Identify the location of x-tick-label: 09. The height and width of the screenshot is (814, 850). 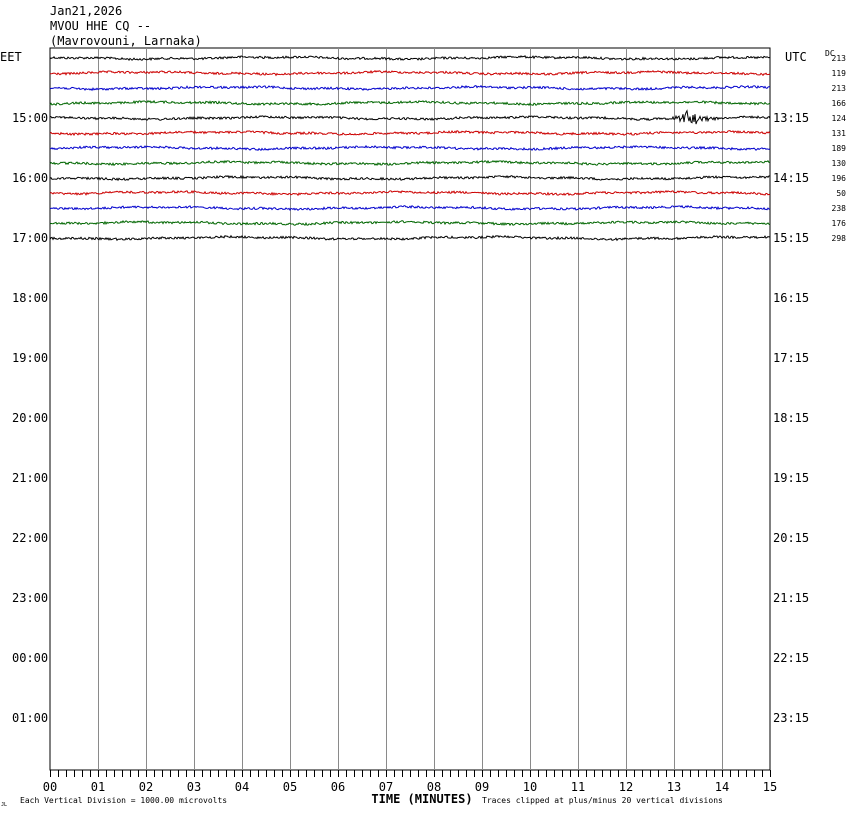
(482, 787).